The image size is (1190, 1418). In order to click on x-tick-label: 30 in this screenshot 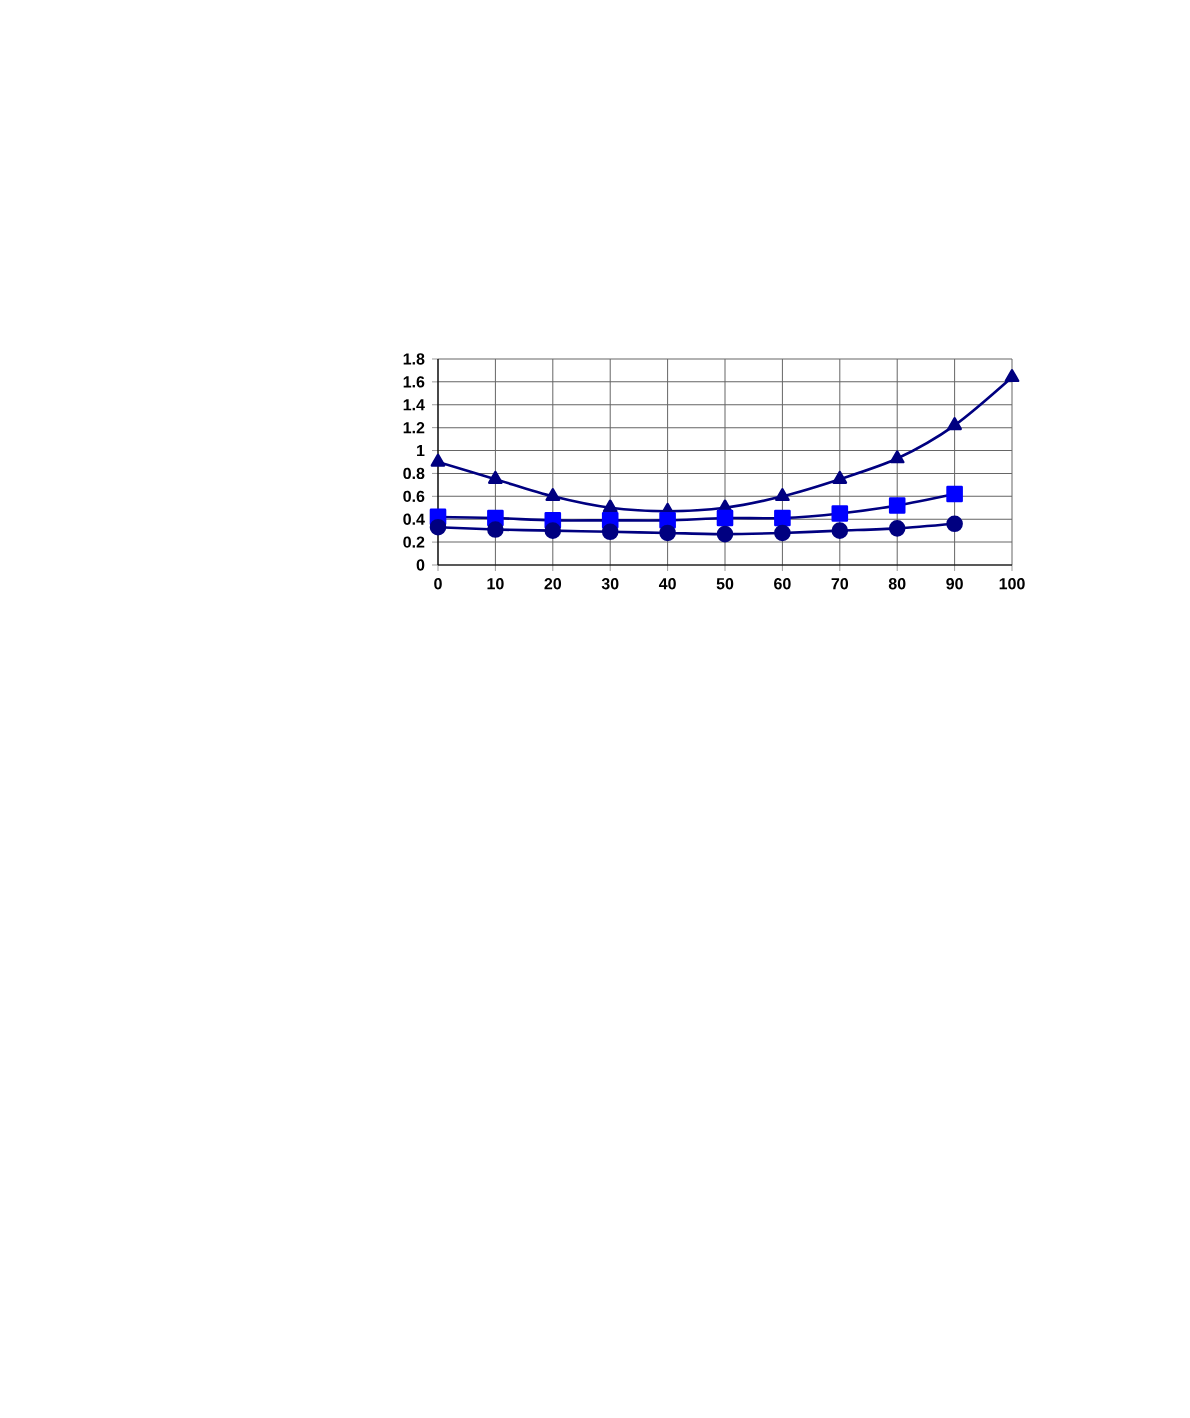, I will do `click(610, 584)`.